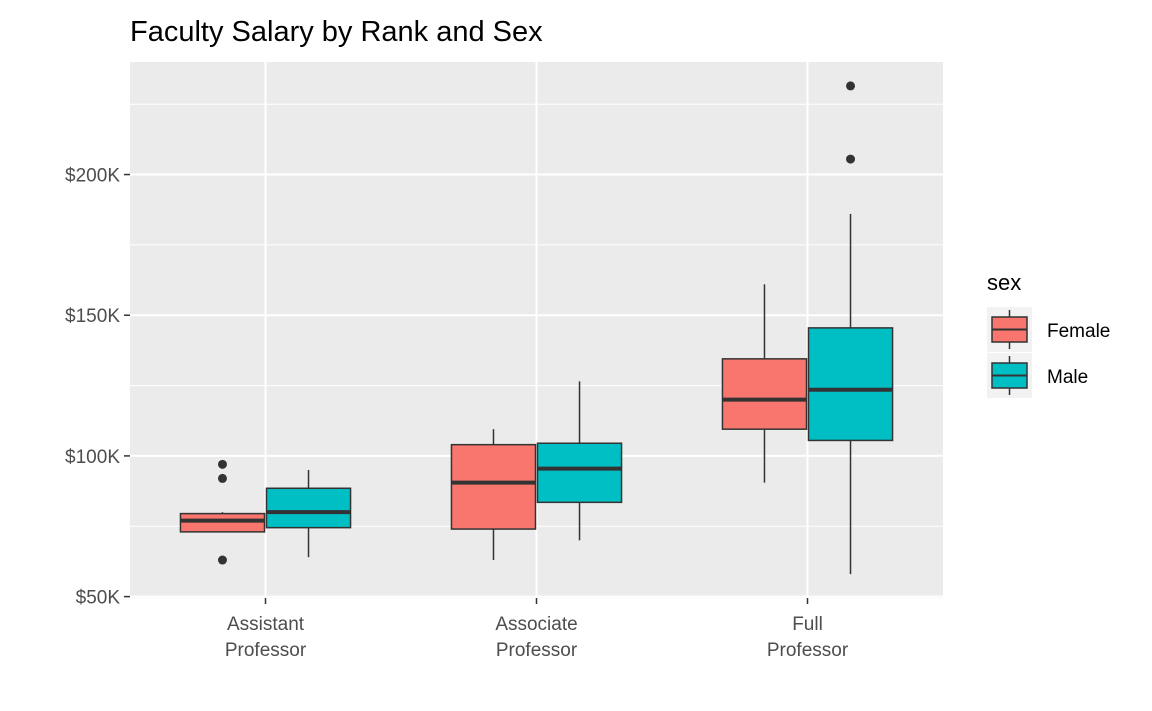 The height and width of the screenshot is (711, 1152). I want to click on x-tick-label: Full Professor, so click(808, 637).